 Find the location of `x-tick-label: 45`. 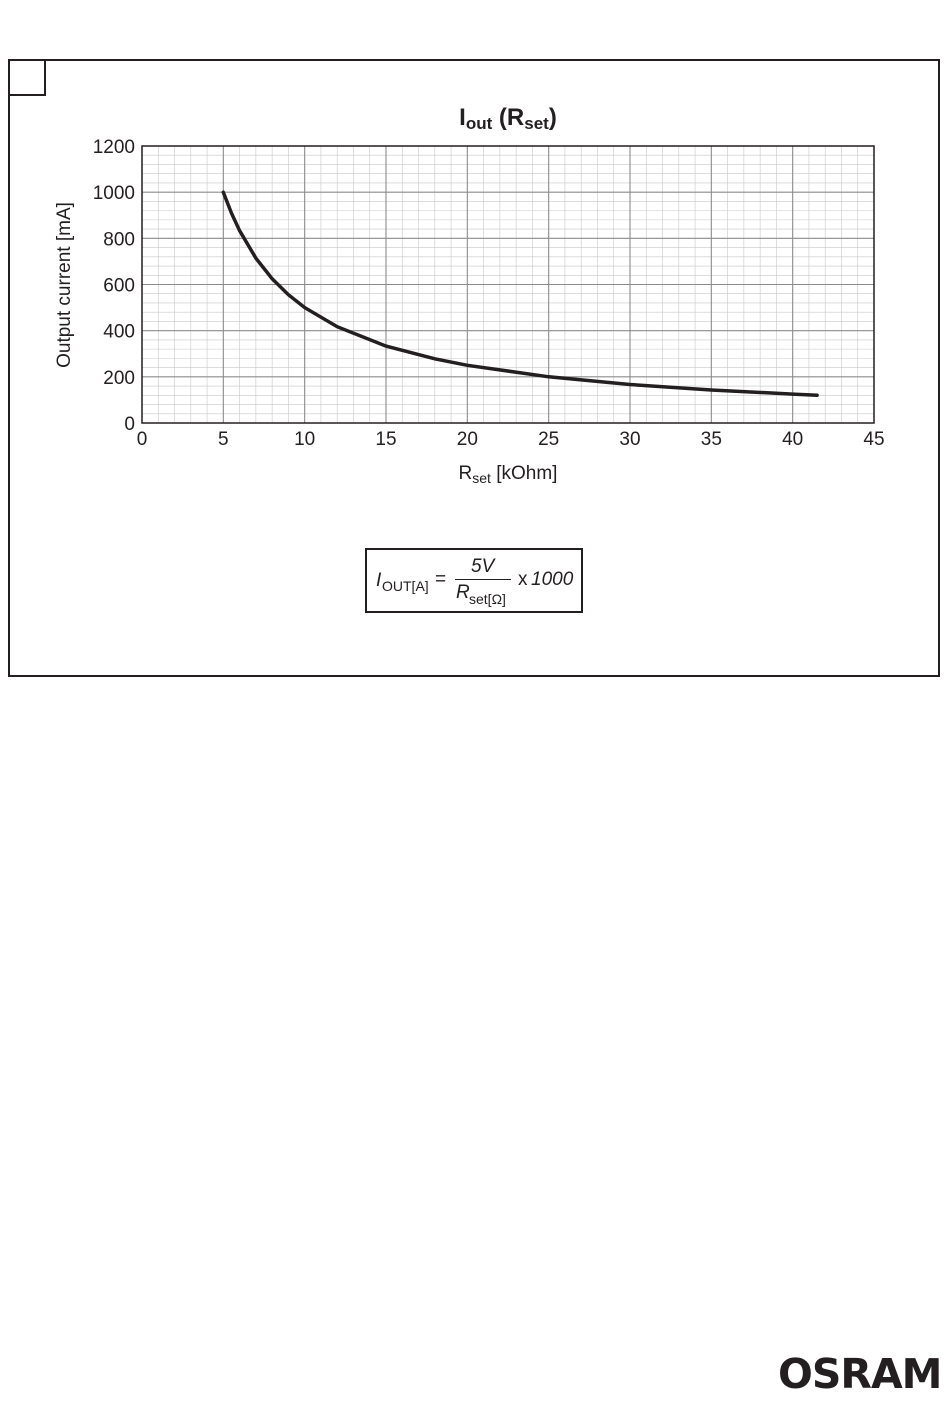

x-tick-label: 45 is located at coordinates (873, 439).